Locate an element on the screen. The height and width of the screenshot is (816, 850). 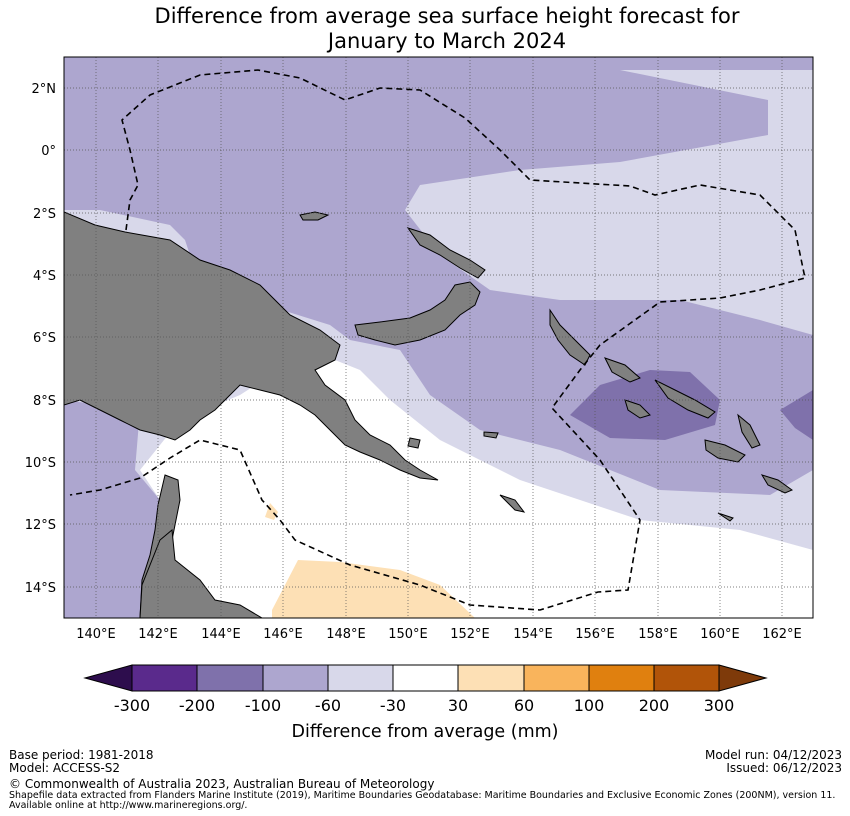
lon-label: 150°E is located at coordinates (408, 634).